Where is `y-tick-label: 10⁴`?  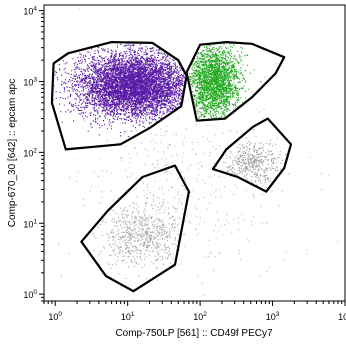
y-tick-label: 10⁴ is located at coordinates (30, 11).